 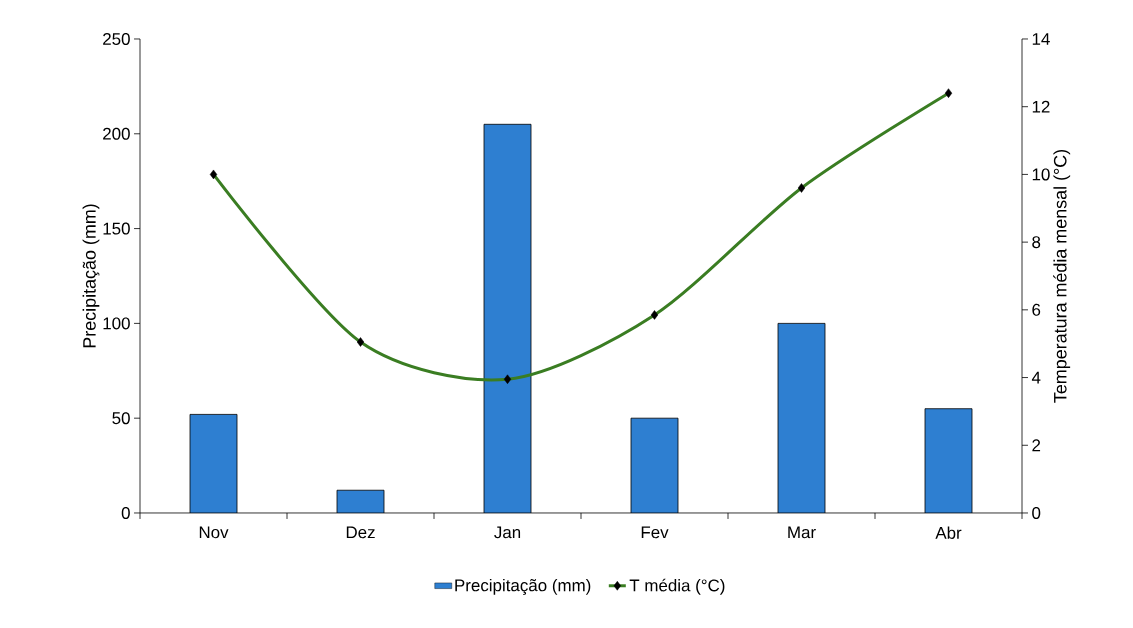 I want to click on y-tick-label: 50, so click(x=121, y=418).